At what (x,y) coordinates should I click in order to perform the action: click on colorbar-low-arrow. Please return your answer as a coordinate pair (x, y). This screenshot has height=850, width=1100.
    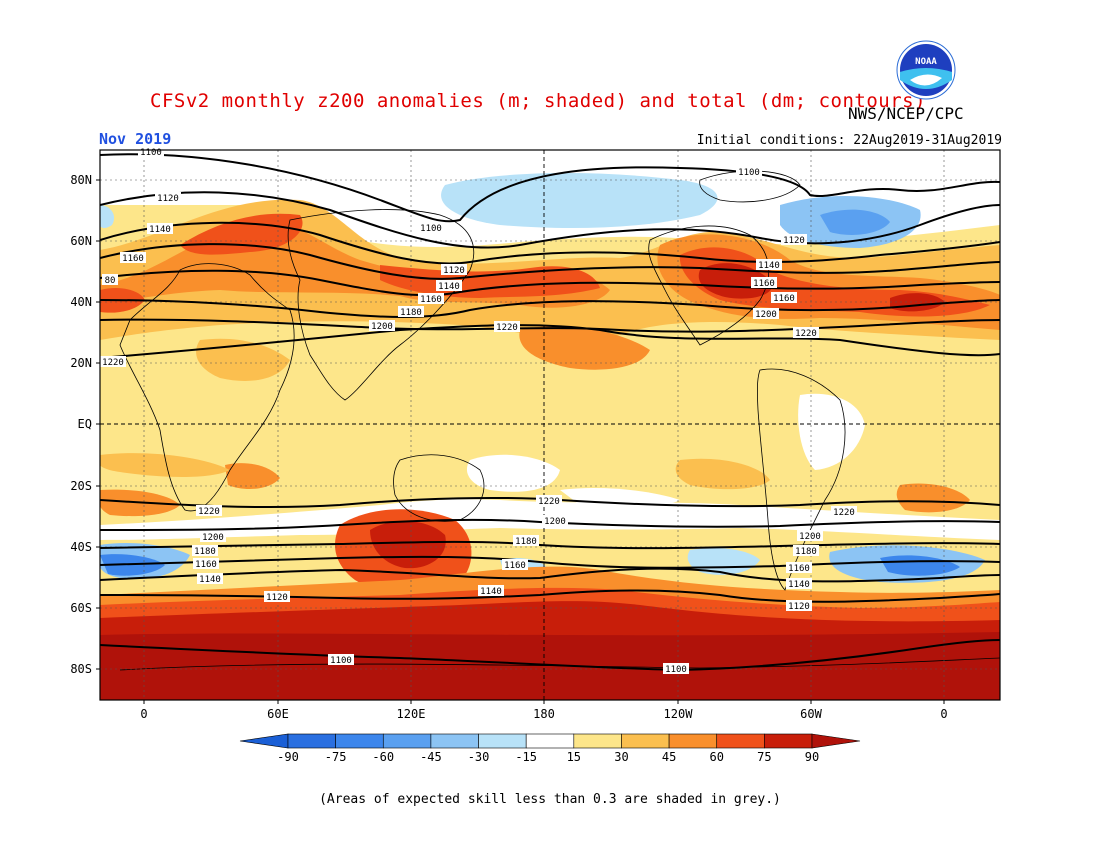
    Looking at the image, I should click on (264, 741).